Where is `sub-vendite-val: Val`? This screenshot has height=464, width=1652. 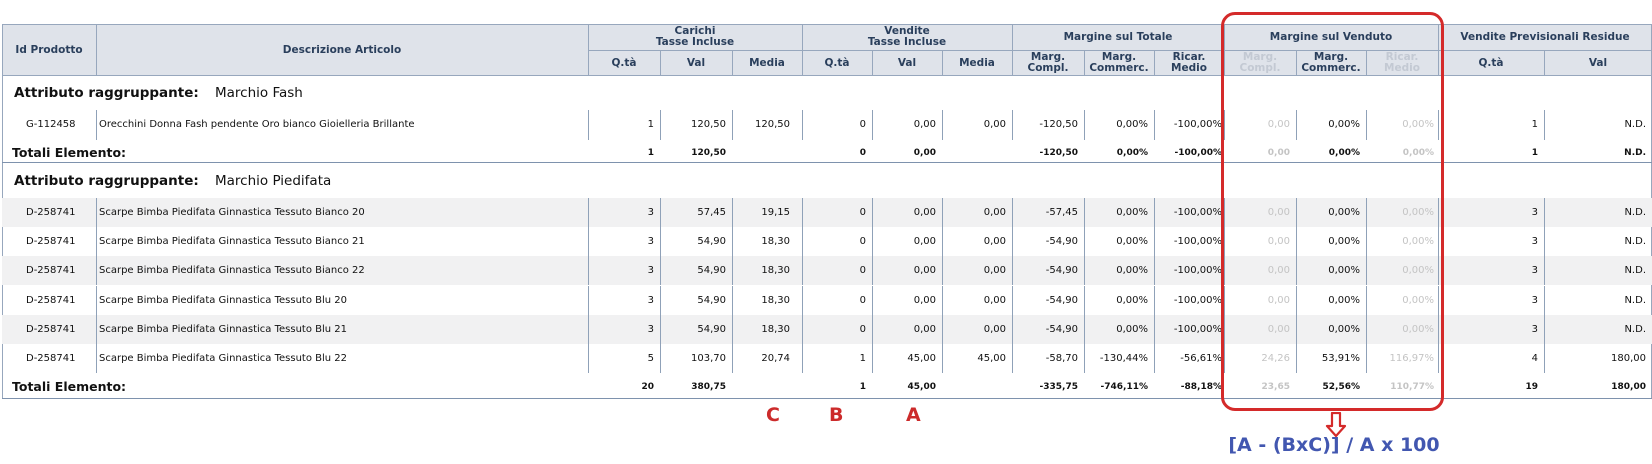 sub-vendite-val: Val is located at coordinates (907, 62).